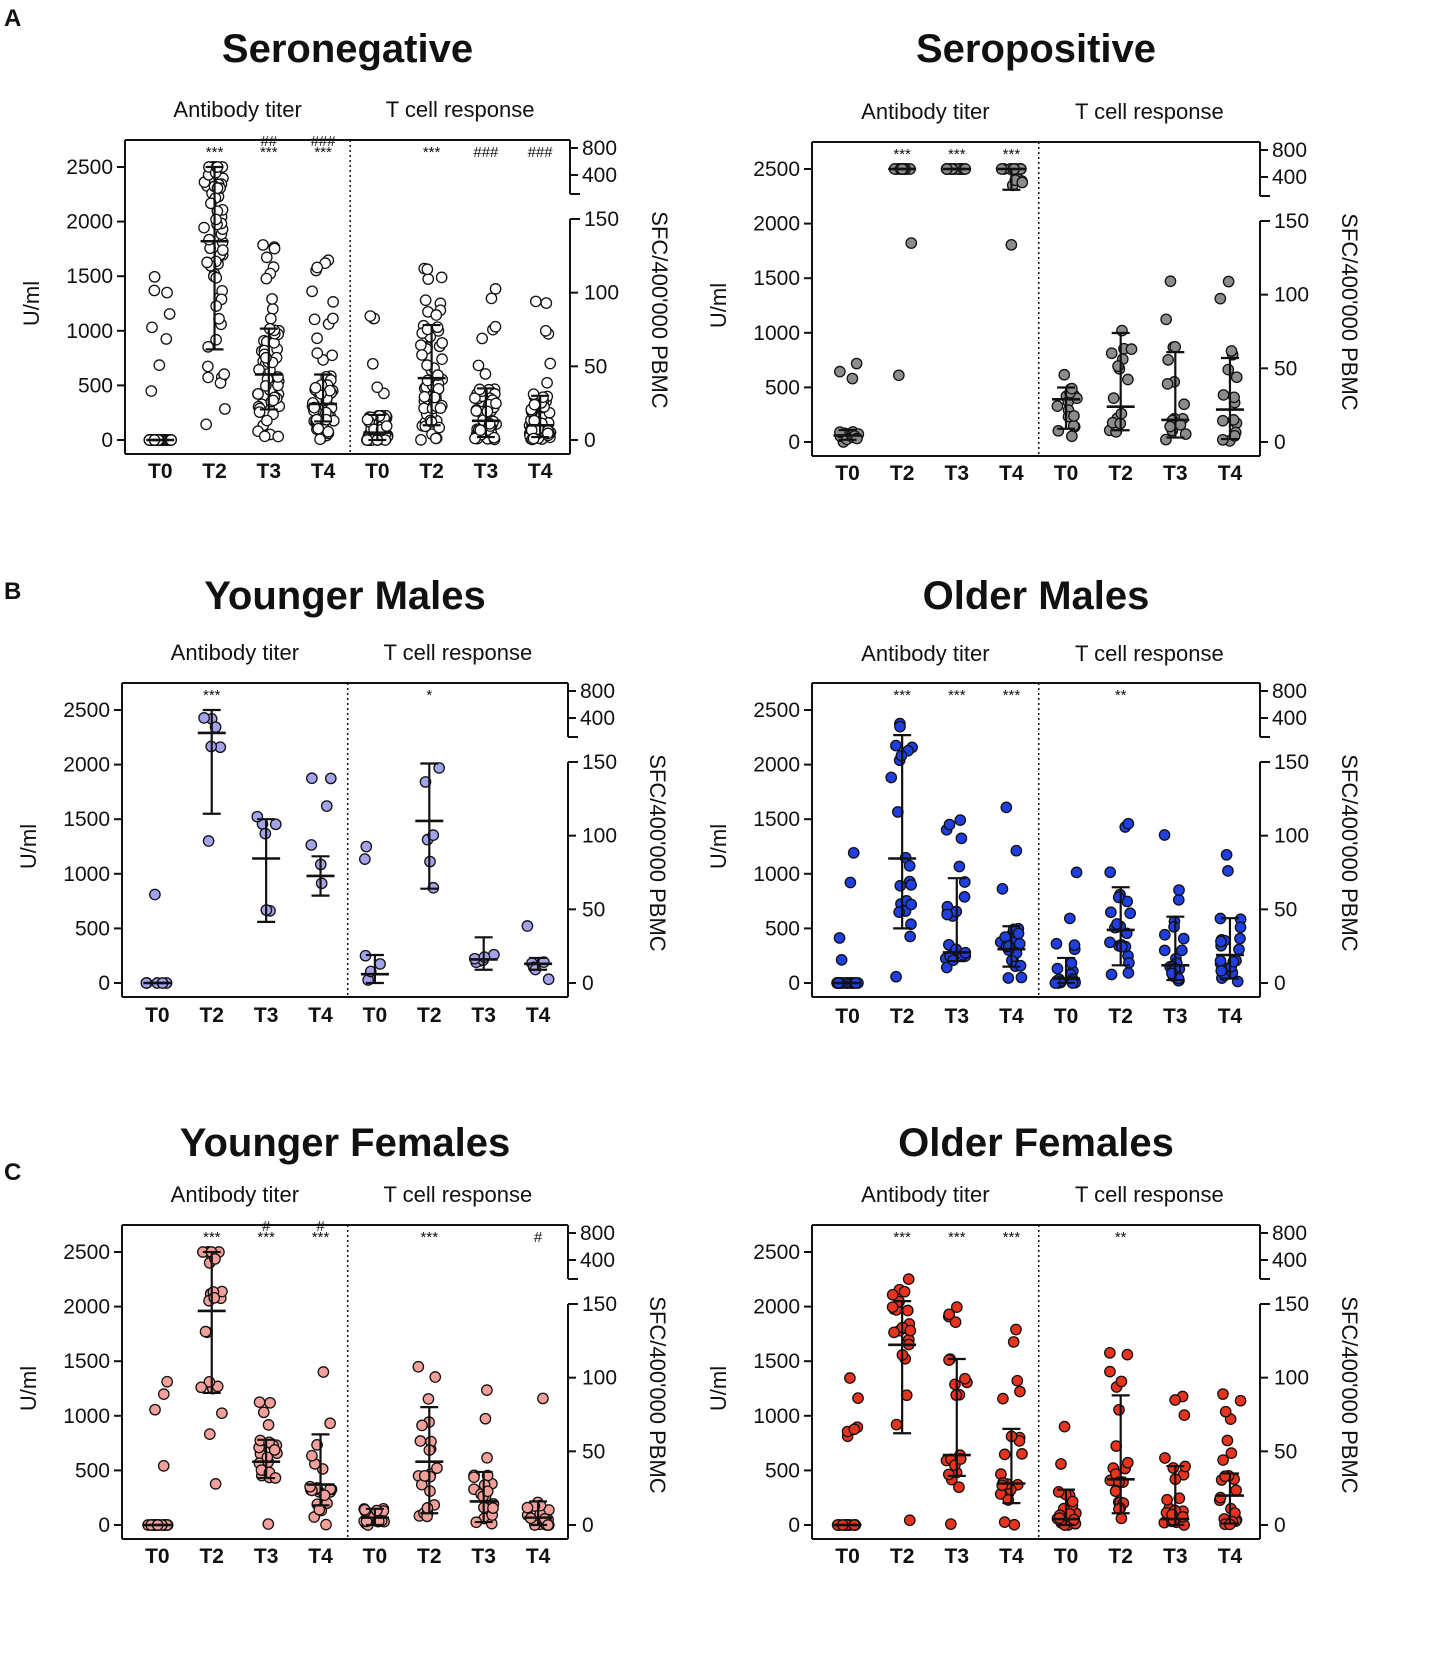 The height and width of the screenshot is (1657, 1436). Describe the element at coordinates (89, 222) in the screenshot. I see `y-tick-label: 2000` at that location.